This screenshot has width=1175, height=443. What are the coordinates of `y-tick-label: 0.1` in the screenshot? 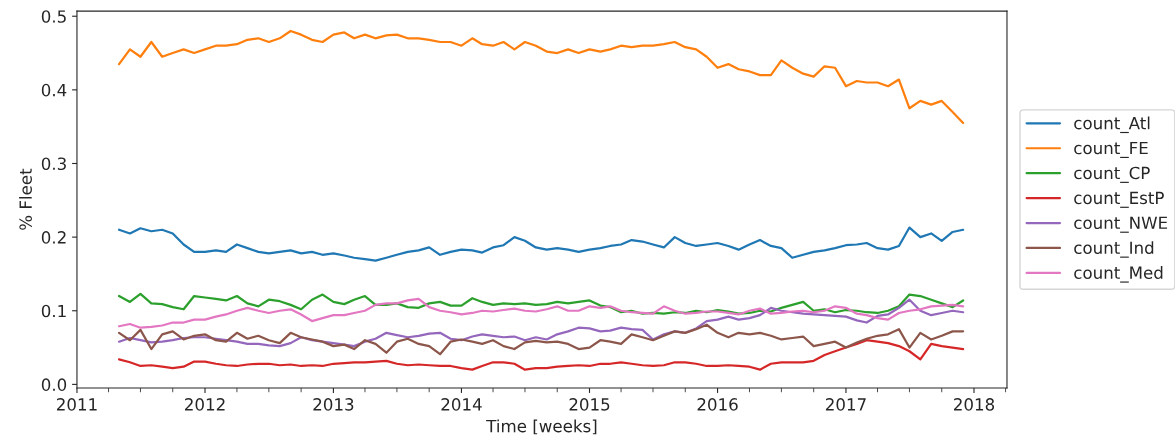 It's located at (53, 311).